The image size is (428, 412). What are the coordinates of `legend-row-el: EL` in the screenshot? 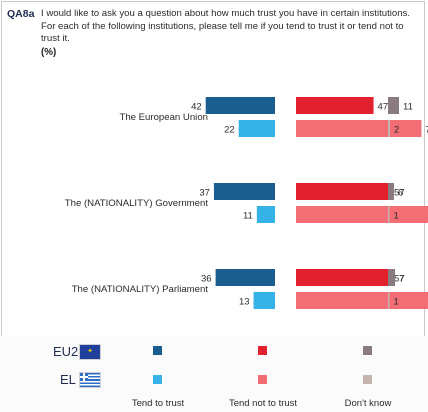 It's located at (68, 379).